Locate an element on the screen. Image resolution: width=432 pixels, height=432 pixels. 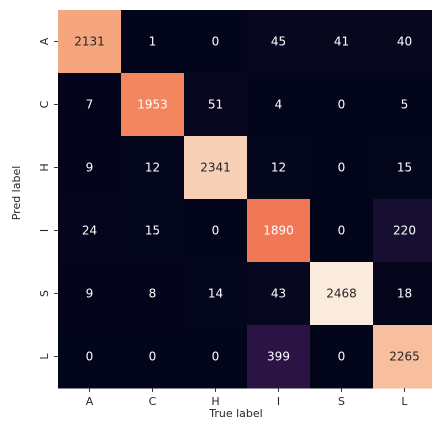
cell-value-label: 220 is located at coordinates (404, 231).